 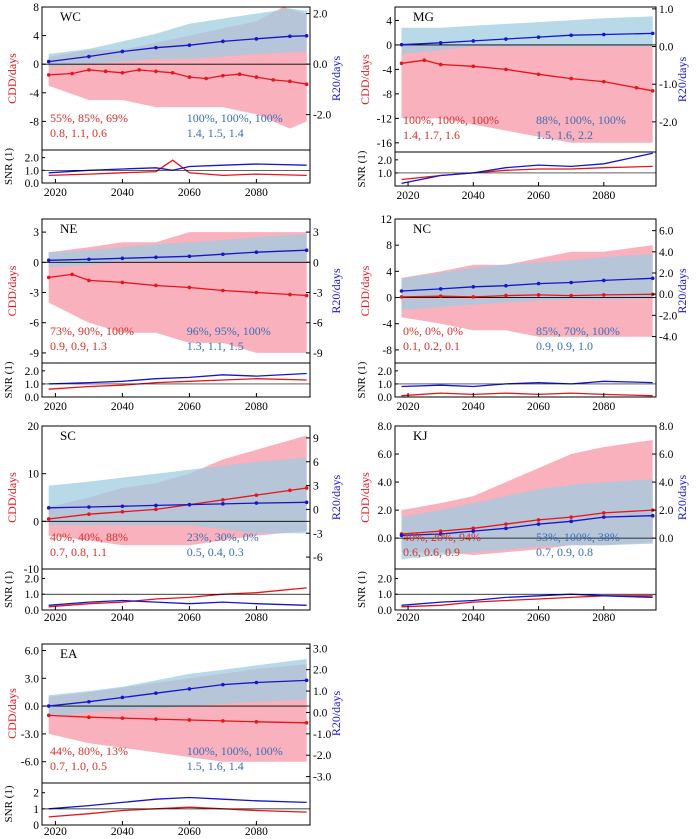 I want to click on region-label: EA, so click(x=69, y=653).